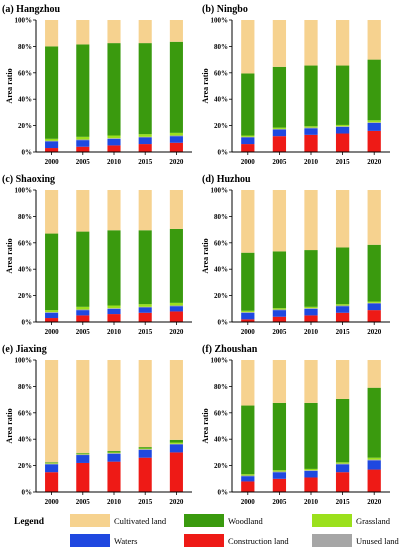 The width and height of the screenshot is (401, 550). What do you see at coordinates (223, 153) in the screenshot?
I see `y-tick-label: 0%` at bounding box center [223, 153].